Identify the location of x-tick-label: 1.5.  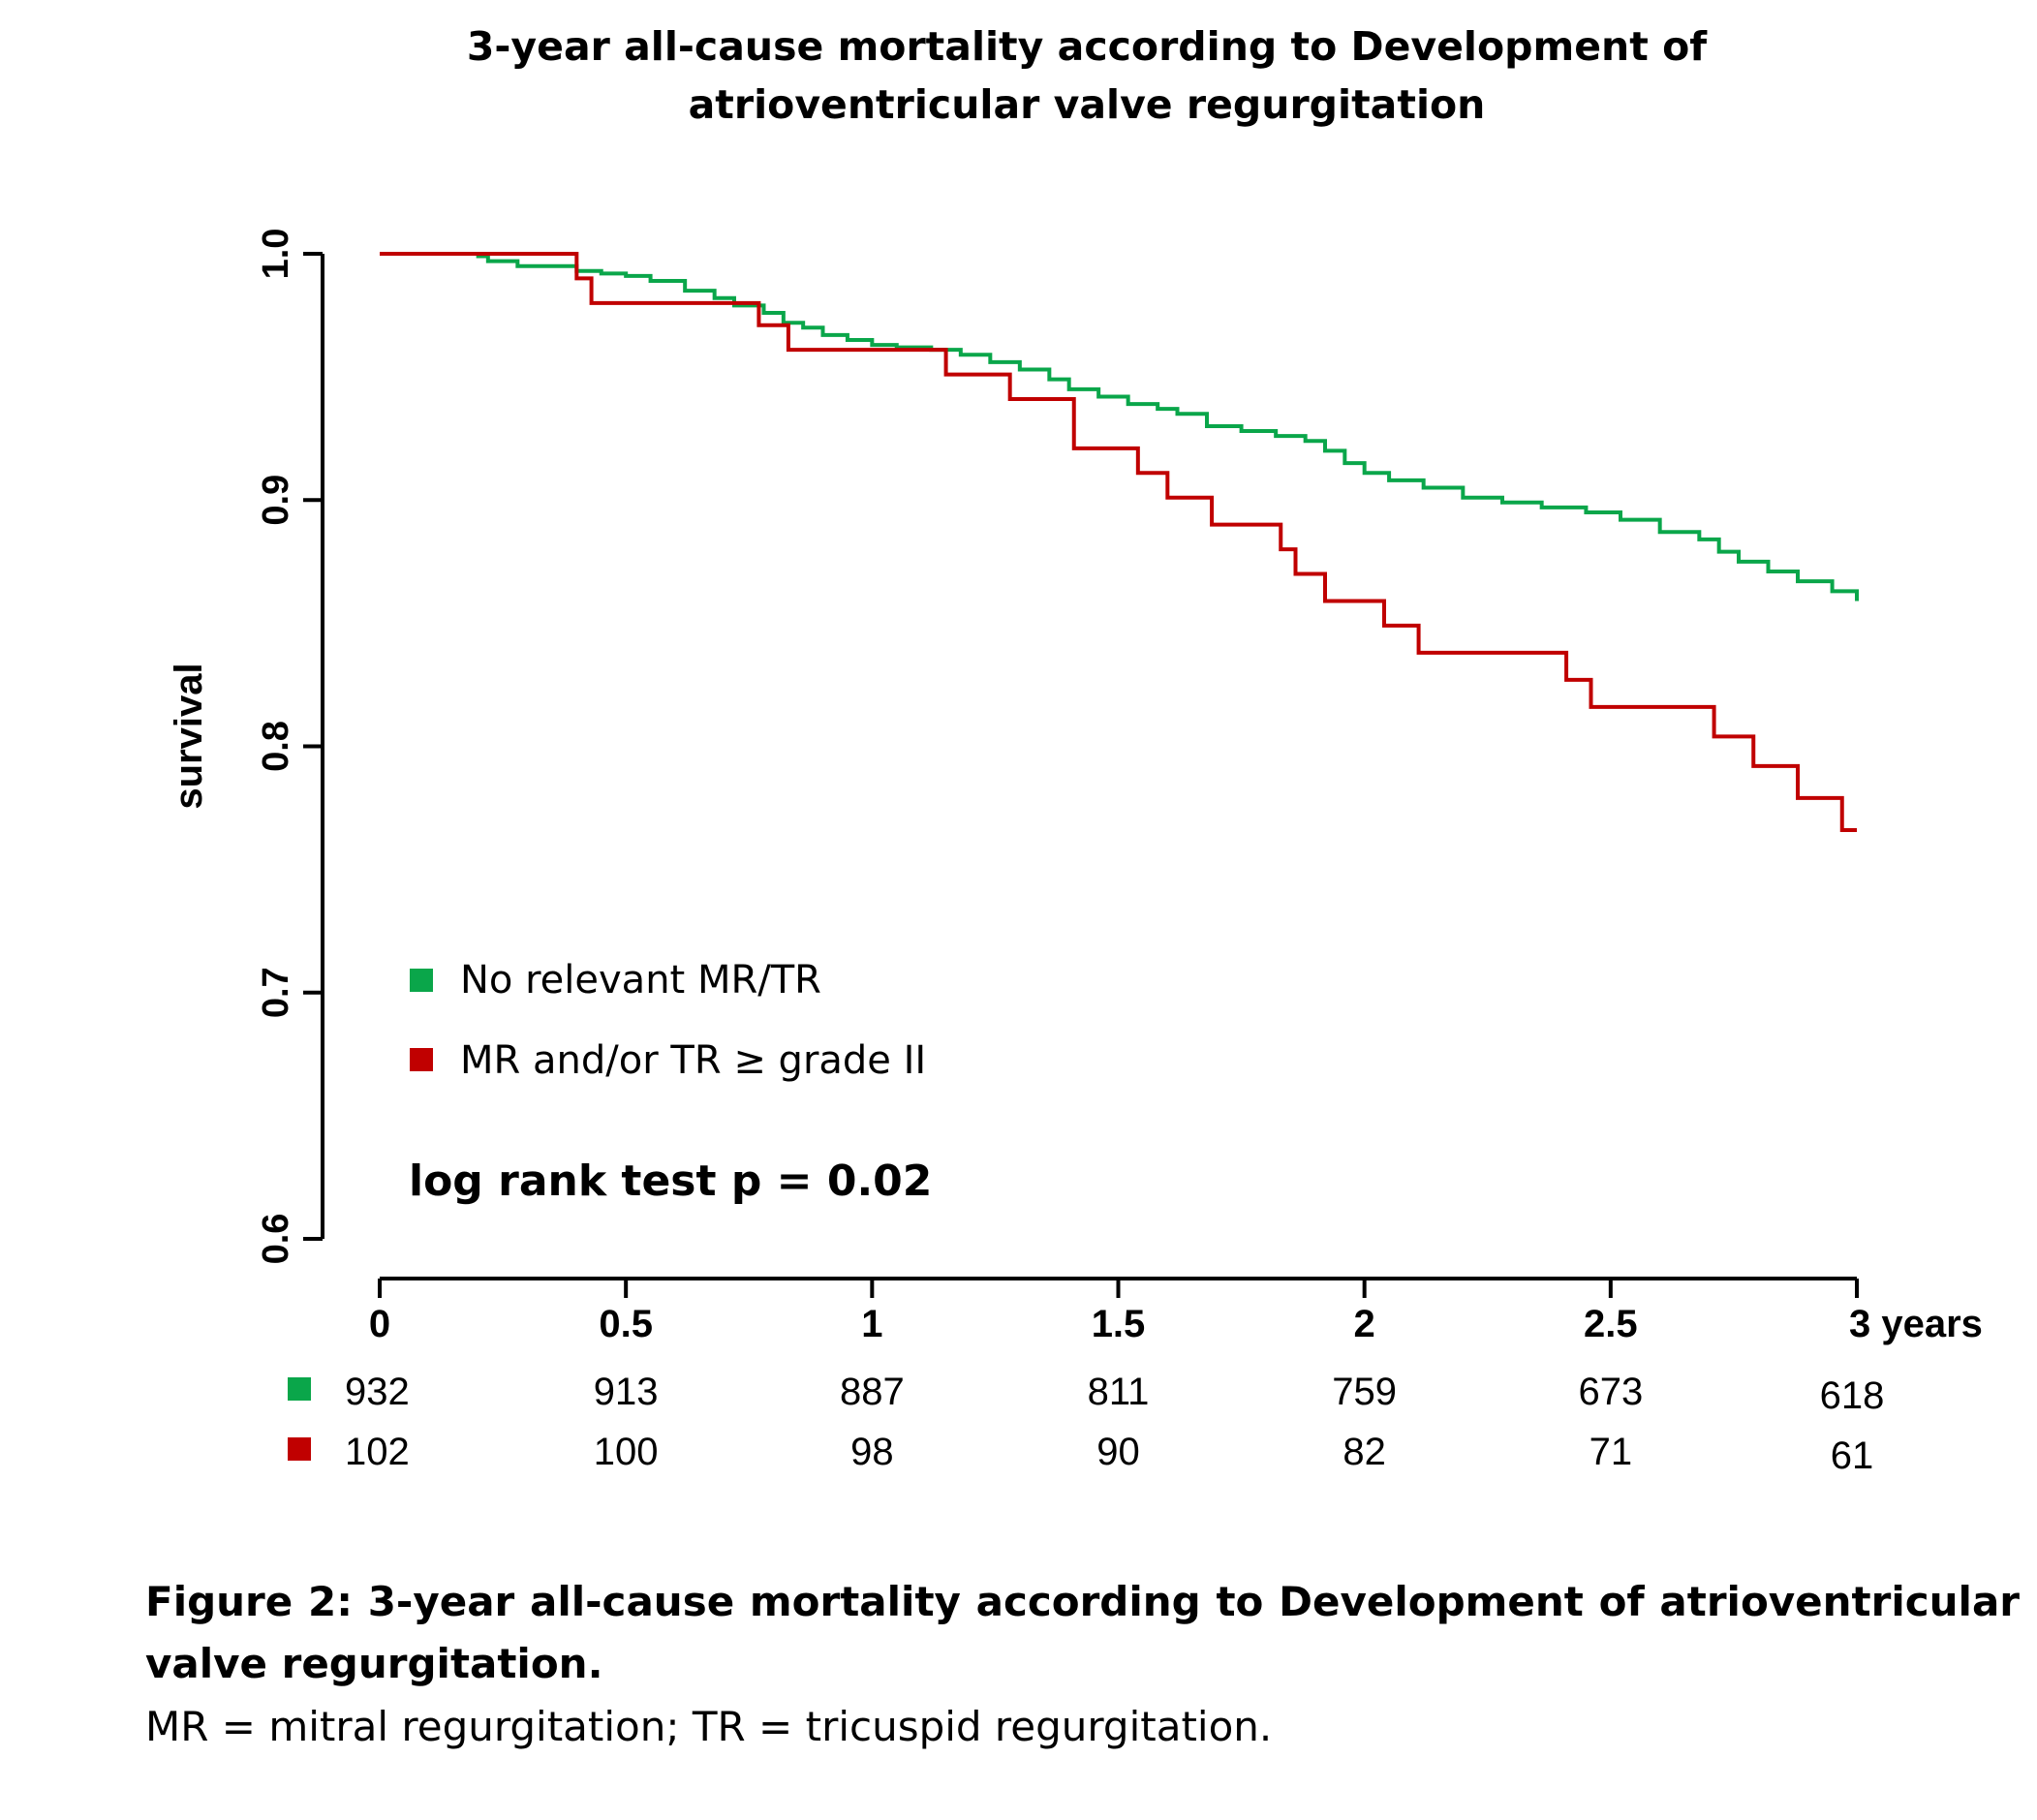
(1119, 1324).